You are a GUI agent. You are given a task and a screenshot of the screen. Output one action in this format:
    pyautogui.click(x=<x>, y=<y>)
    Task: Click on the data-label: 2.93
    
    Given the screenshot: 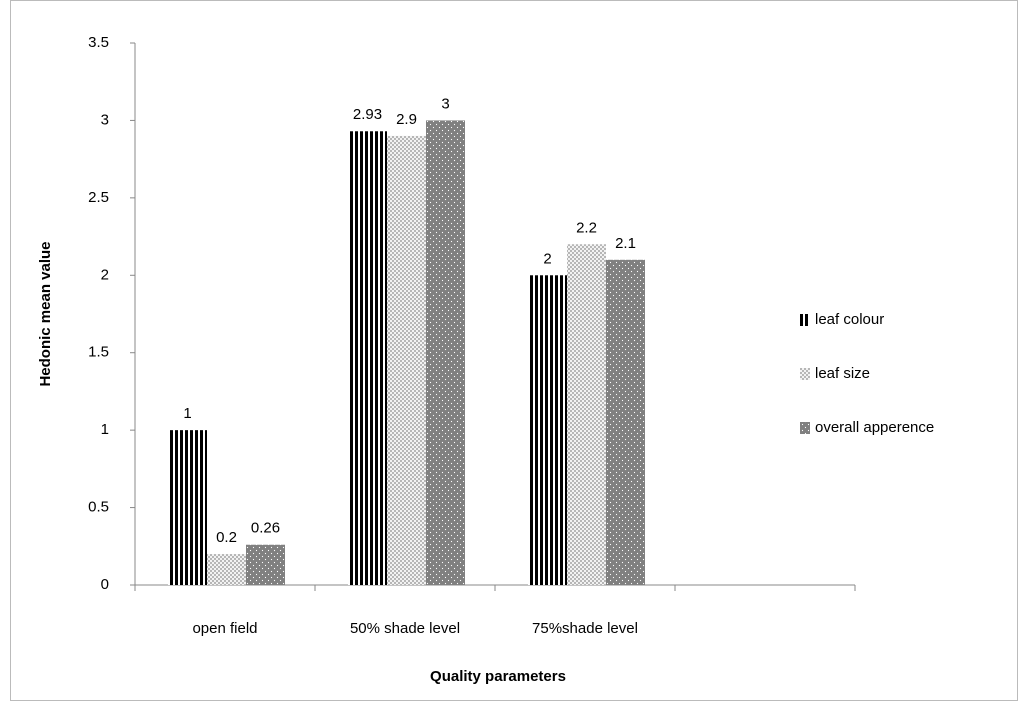 What is the action you would take?
    pyautogui.click(x=367, y=114)
    